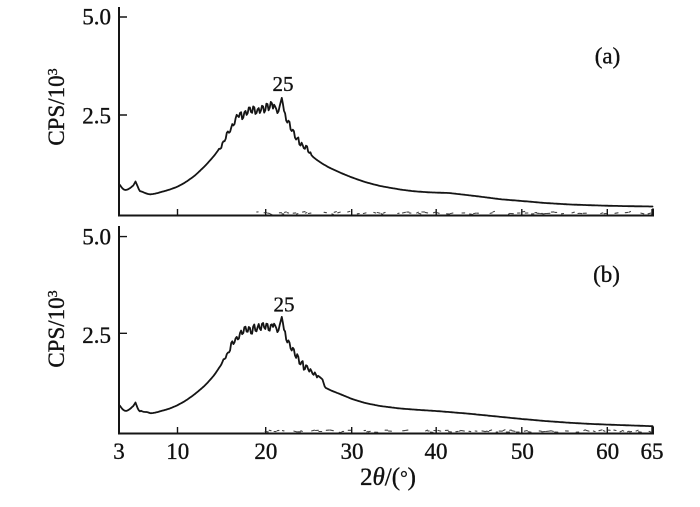 The height and width of the screenshot is (507, 700). I want to click on svg-text: 50, so click(522, 451).